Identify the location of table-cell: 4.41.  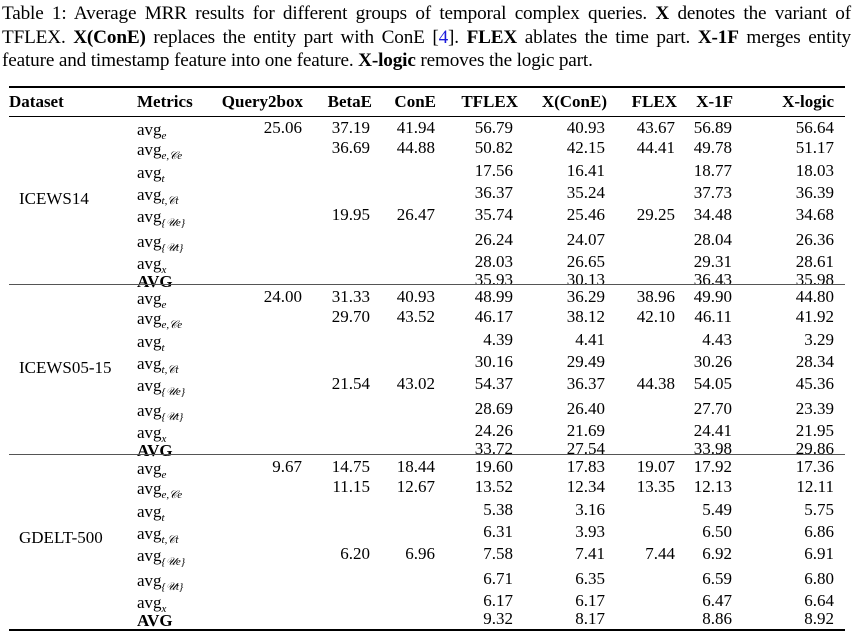
(590, 339).